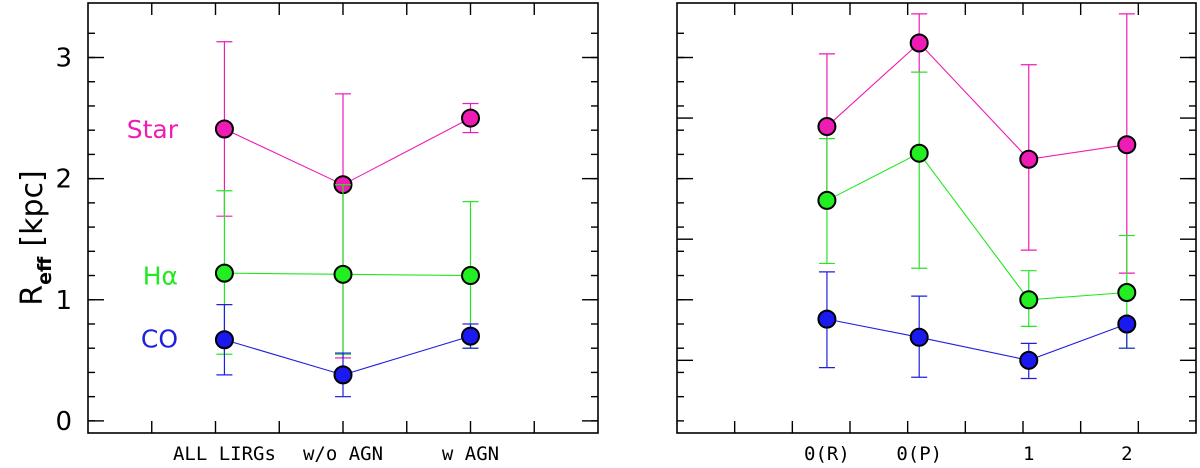  I want to click on series-annotation: CO, so click(159, 339).